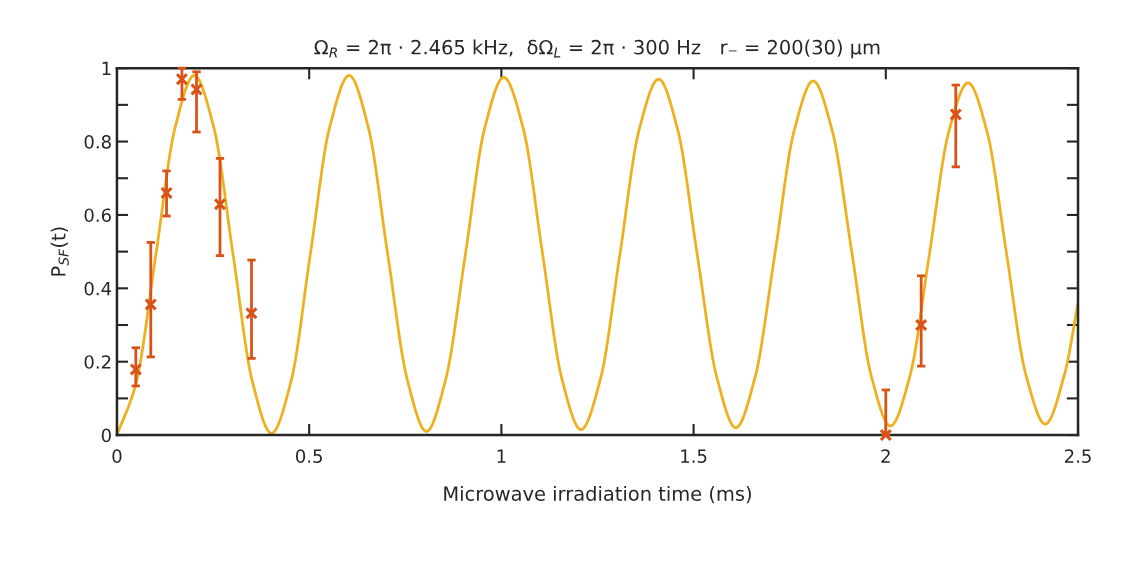  What do you see at coordinates (97, 362) in the screenshot?
I see `y-tick-label: 0.2` at bounding box center [97, 362].